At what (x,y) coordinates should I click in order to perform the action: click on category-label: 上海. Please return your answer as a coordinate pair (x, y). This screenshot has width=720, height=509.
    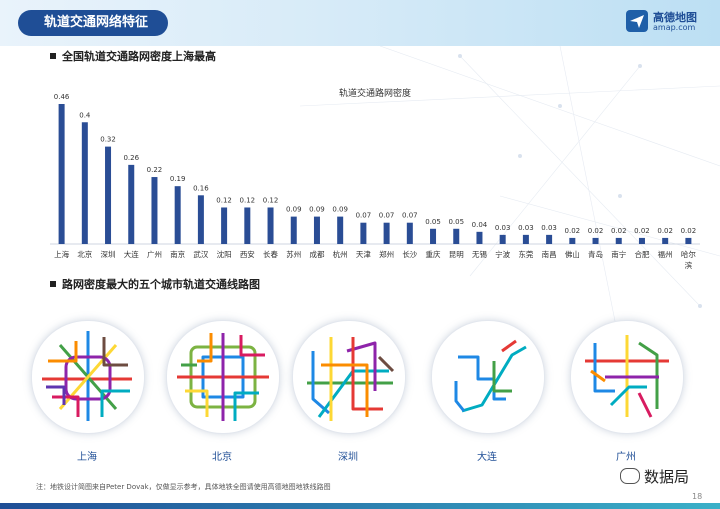
    Looking at the image, I should click on (61, 254).